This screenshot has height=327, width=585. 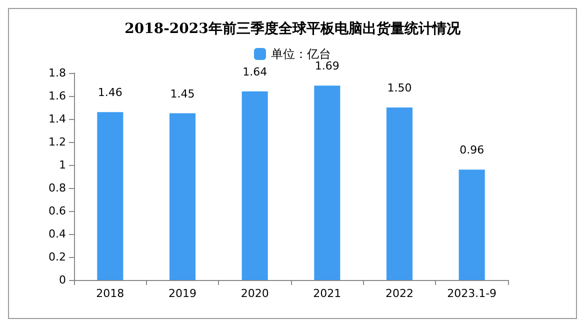 What do you see at coordinates (293, 28) in the screenshot?
I see `chart-title: 2018-2023年前三季度全球平板电脑出货量统计情况` at bounding box center [293, 28].